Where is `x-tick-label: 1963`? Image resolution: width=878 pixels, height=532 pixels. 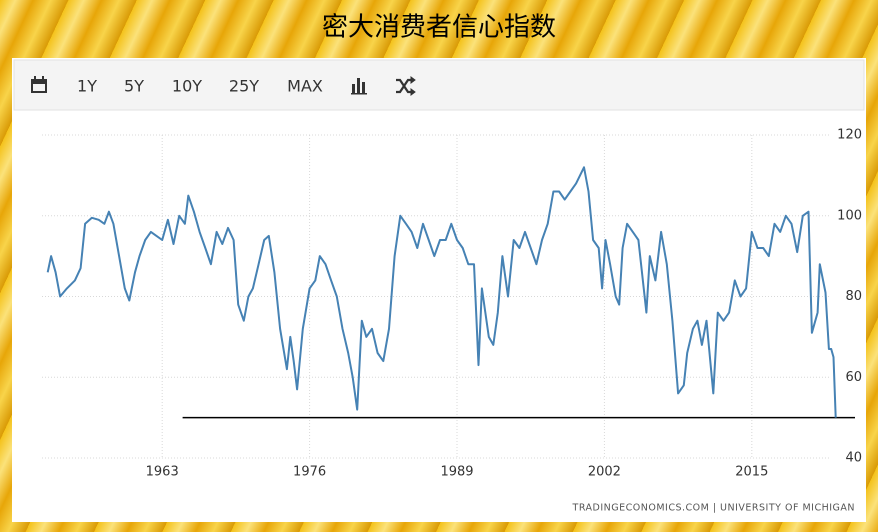 x-tick-label: 1963 is located at coordinates (162, 472).